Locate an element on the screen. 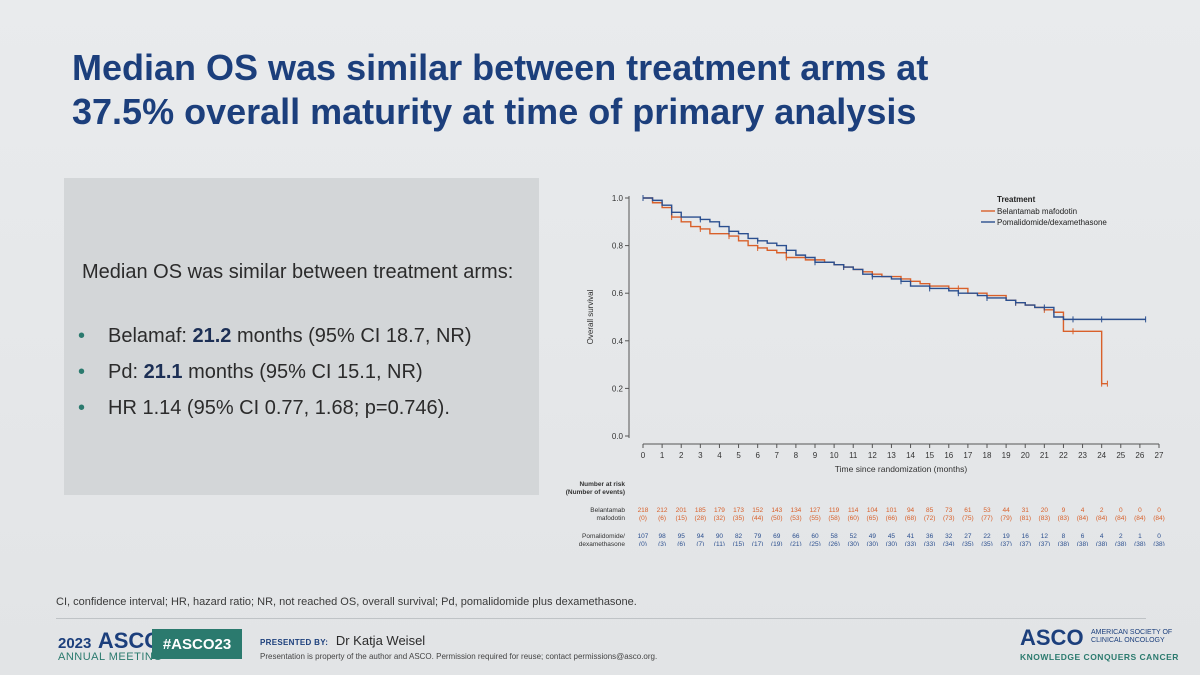  risk-events-value: (73) is located at coordinates (949, 518).